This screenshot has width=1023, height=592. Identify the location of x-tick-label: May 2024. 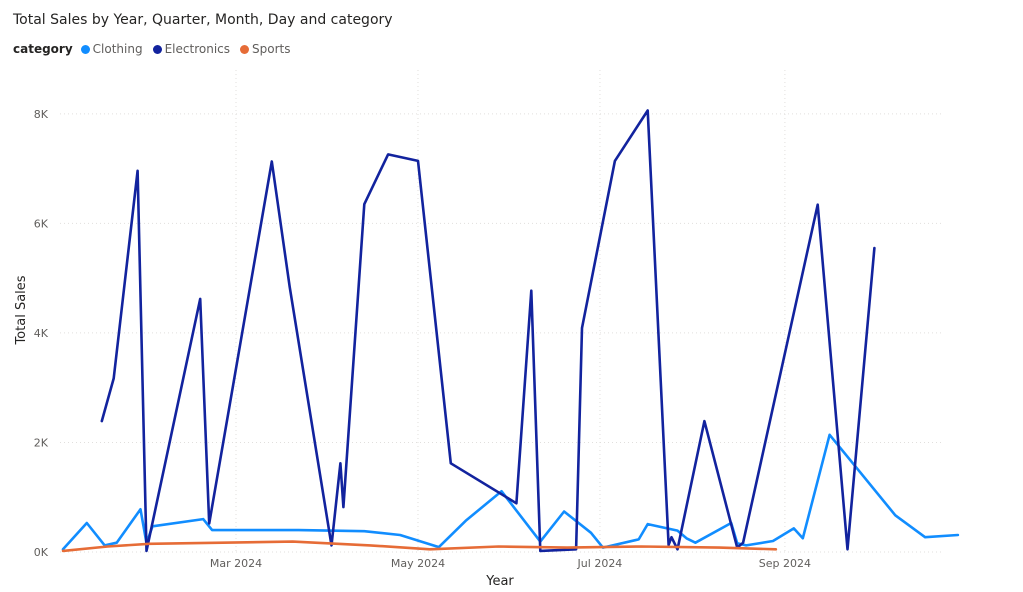
(418, 563).